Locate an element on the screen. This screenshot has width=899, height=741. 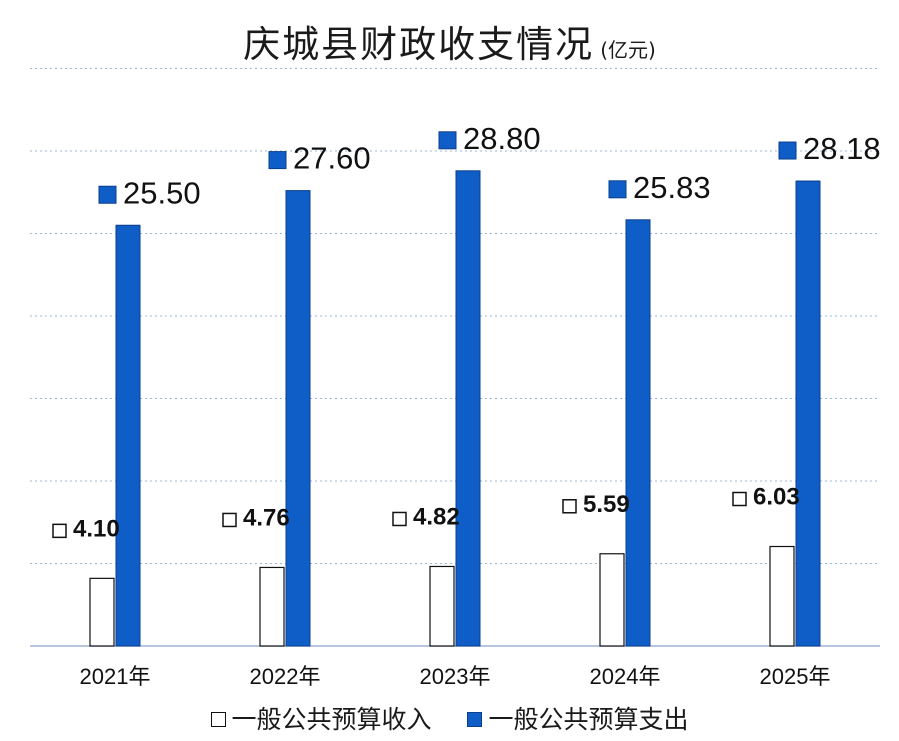
data-label-expense: 28.18 is located at coordinates (842, 148).